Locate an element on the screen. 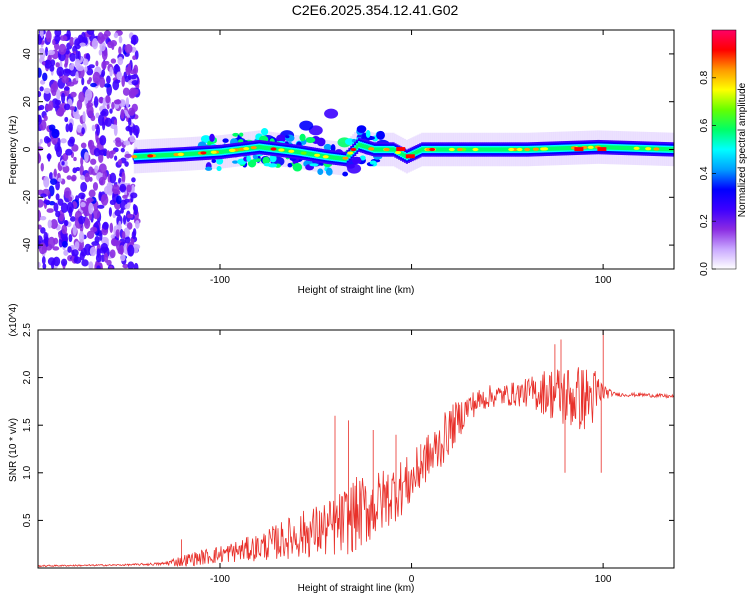 The width and height of the screenshot is (750, 600). y-tick-label: -20 is located at coordinates (27, 197).